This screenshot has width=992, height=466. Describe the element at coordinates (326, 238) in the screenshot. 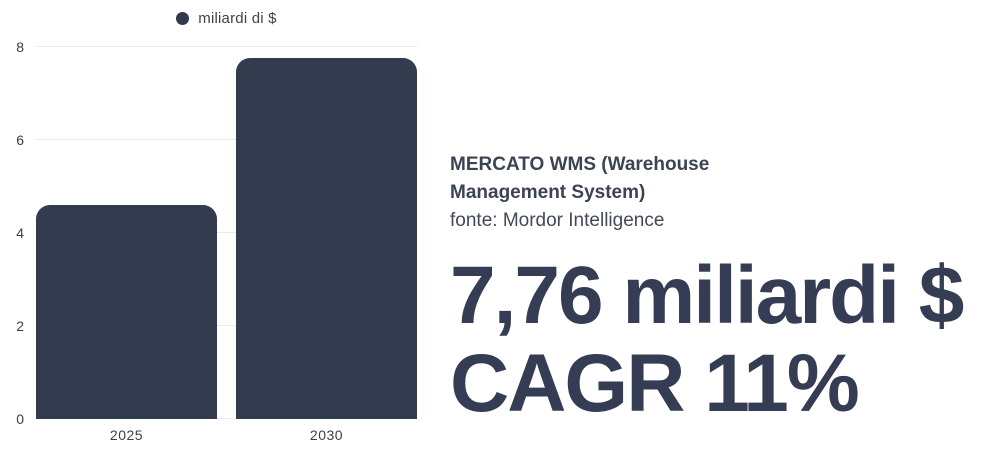

I see `bar-2030` at that location.